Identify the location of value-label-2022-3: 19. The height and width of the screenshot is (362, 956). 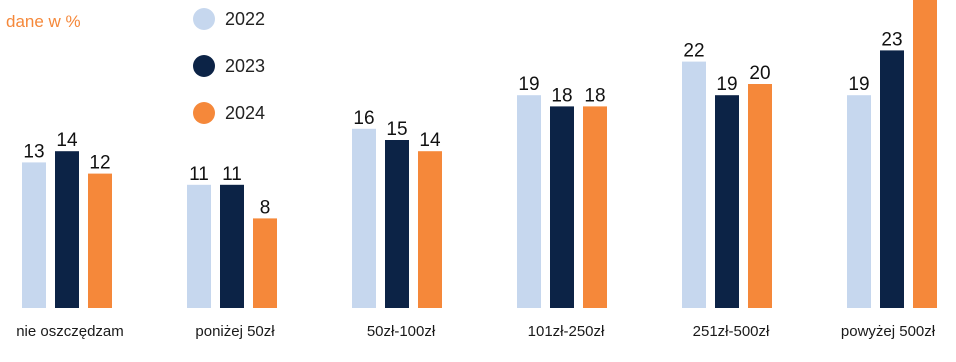
(528, 84).